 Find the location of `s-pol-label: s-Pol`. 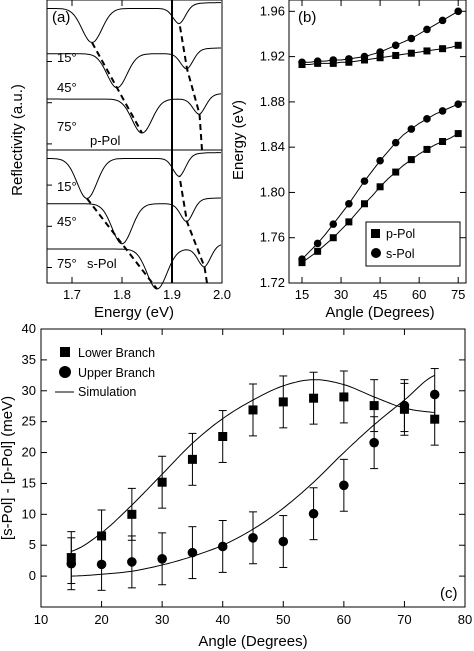

s-pol-label: s-Pol is located at coordinates (102, 263).